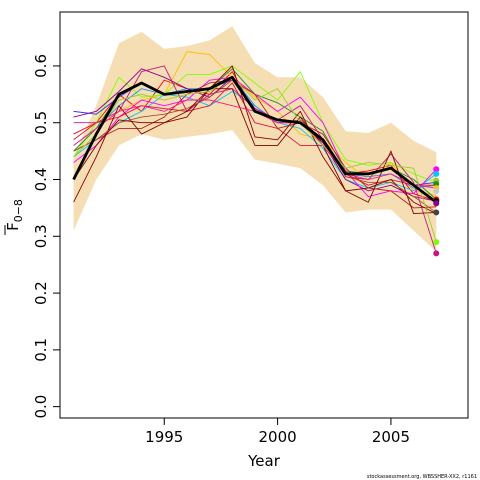 The height and width of the screenshot is (480, 480). Describe the element at coordinates (422, 477) in the screenshot. I see `footnote: stockassessment.org, WBSSHER-XX2, r1161` at that location.